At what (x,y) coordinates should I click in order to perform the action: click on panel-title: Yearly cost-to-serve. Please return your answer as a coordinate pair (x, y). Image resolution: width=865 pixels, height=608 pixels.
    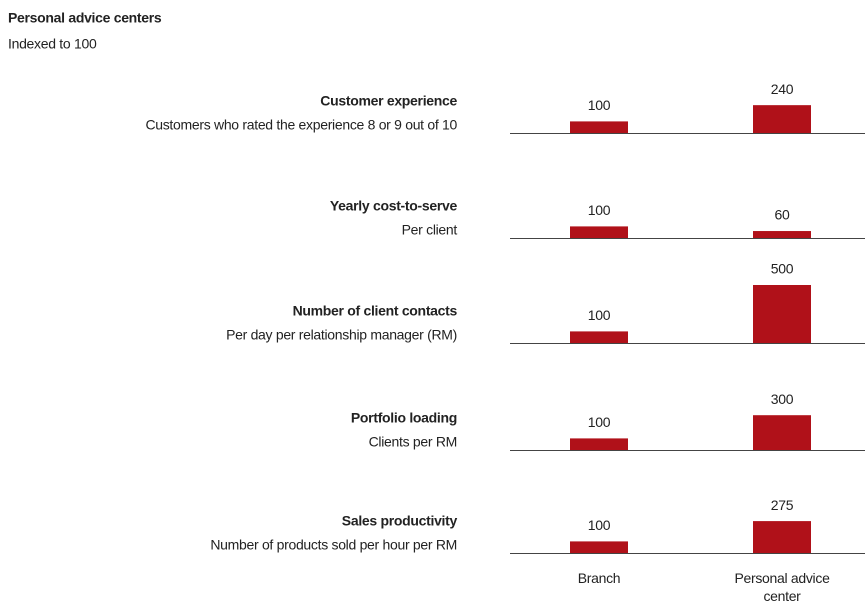
    Looking at the image, I should click on (394, 206).